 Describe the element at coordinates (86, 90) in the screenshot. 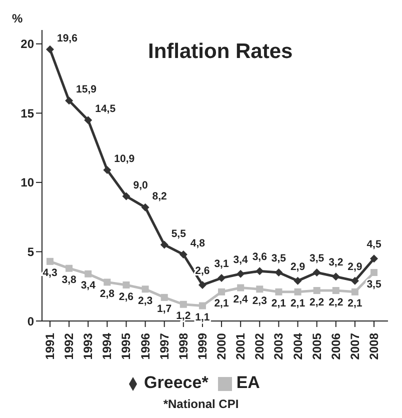

I see `data-label: 15,9` at that location.